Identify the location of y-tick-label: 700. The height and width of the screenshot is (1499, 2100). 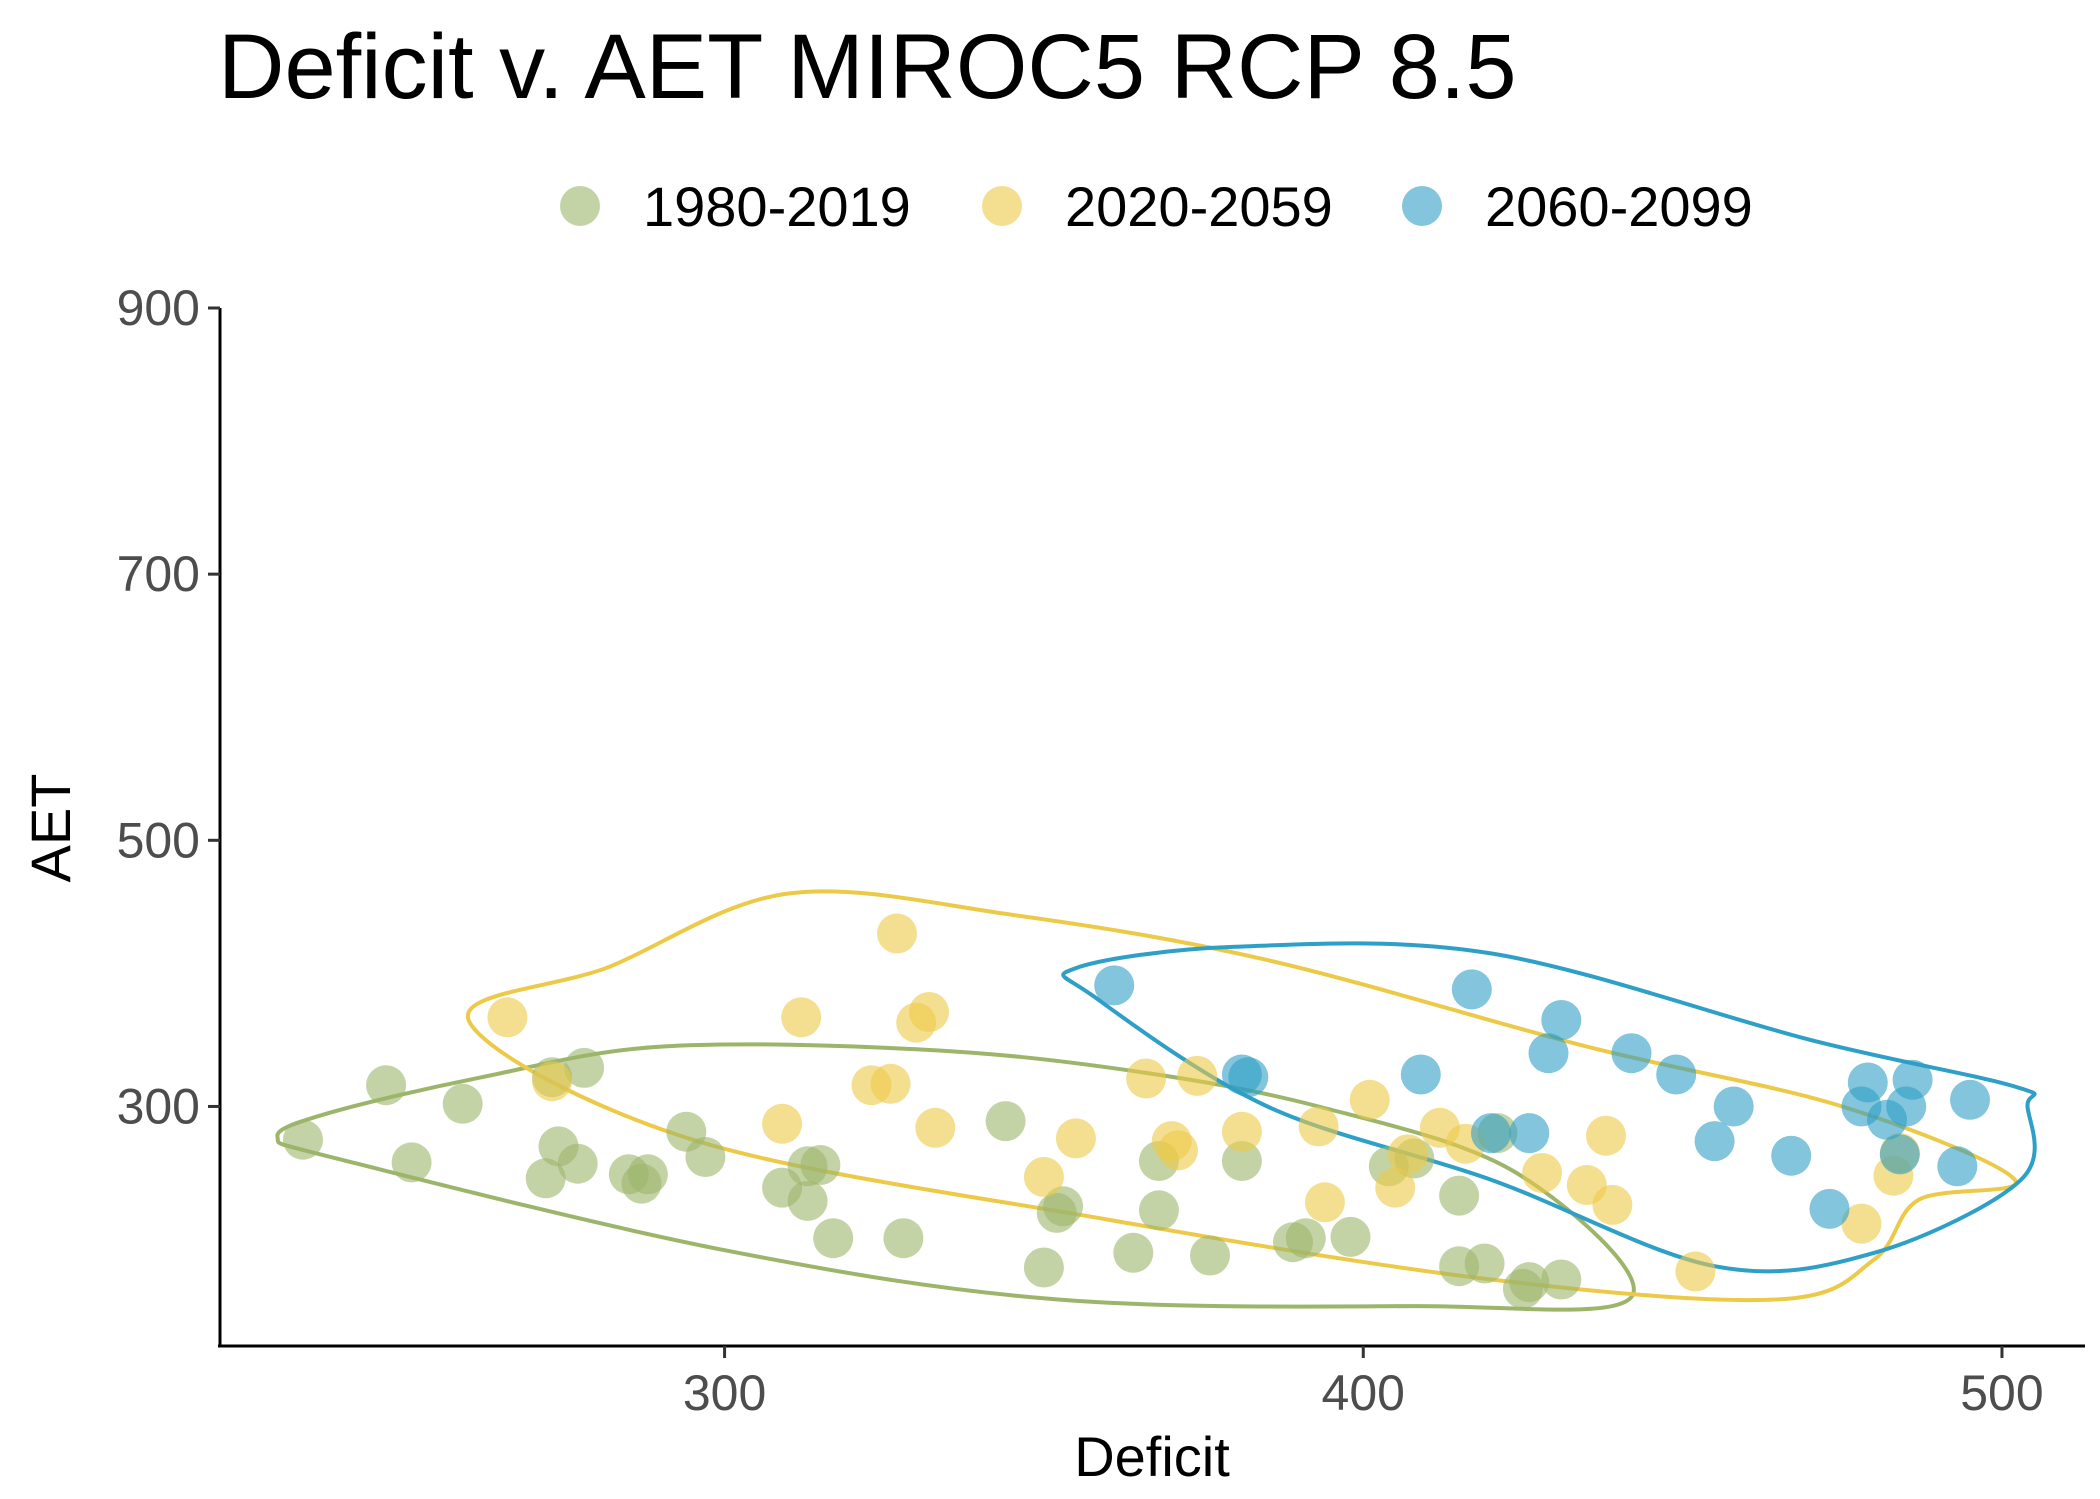
(158, 574).